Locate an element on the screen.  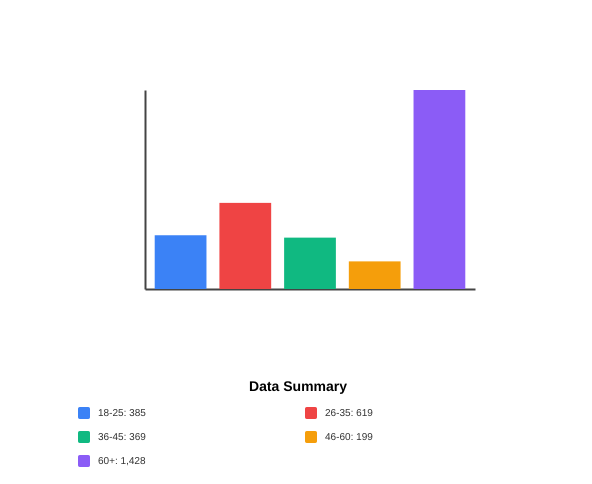
text: 60+: 1,428 is located at coordinates (122, 461).